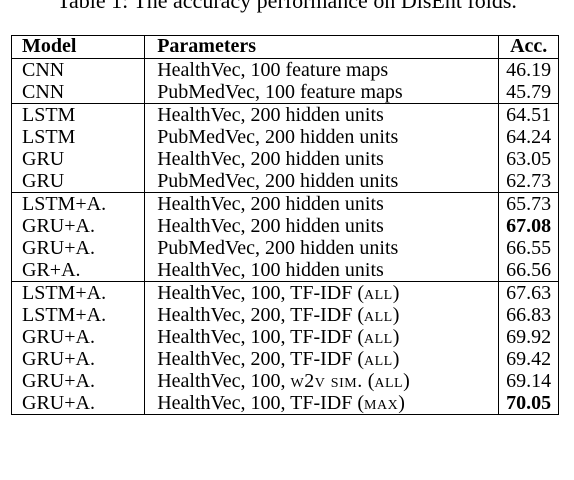 Image resolution: width=574 pixels, height=480 pixels. What do you see at coordinates (321, 270) in the screenshot?
I see `cell-parameters: HealthVec, 100 hidden units` at bounding box center [321, 270].